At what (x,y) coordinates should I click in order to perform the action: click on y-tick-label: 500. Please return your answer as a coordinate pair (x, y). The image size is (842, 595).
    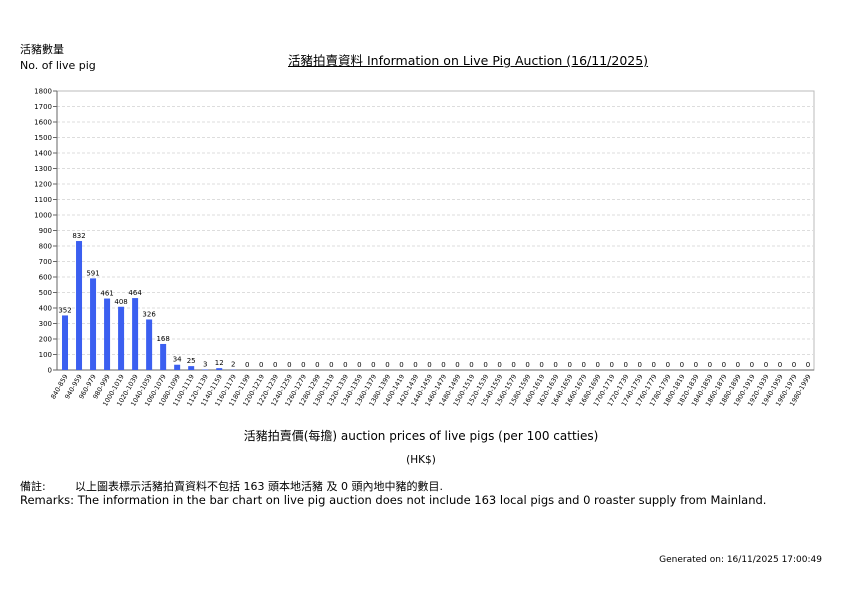
    Looking at the image, I should click on (45, 293).